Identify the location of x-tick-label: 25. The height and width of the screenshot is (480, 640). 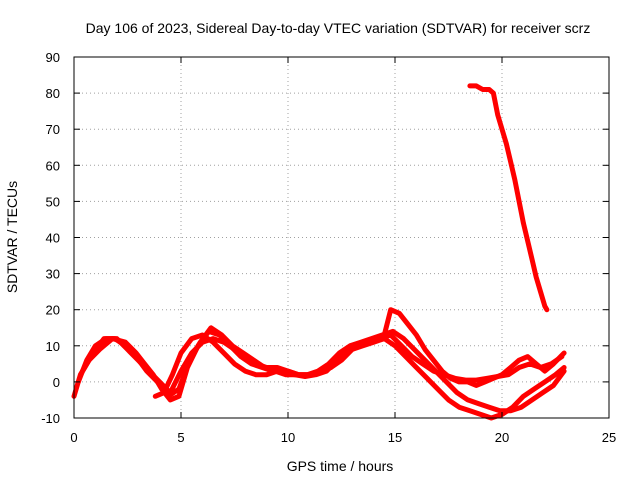
(609, 437).